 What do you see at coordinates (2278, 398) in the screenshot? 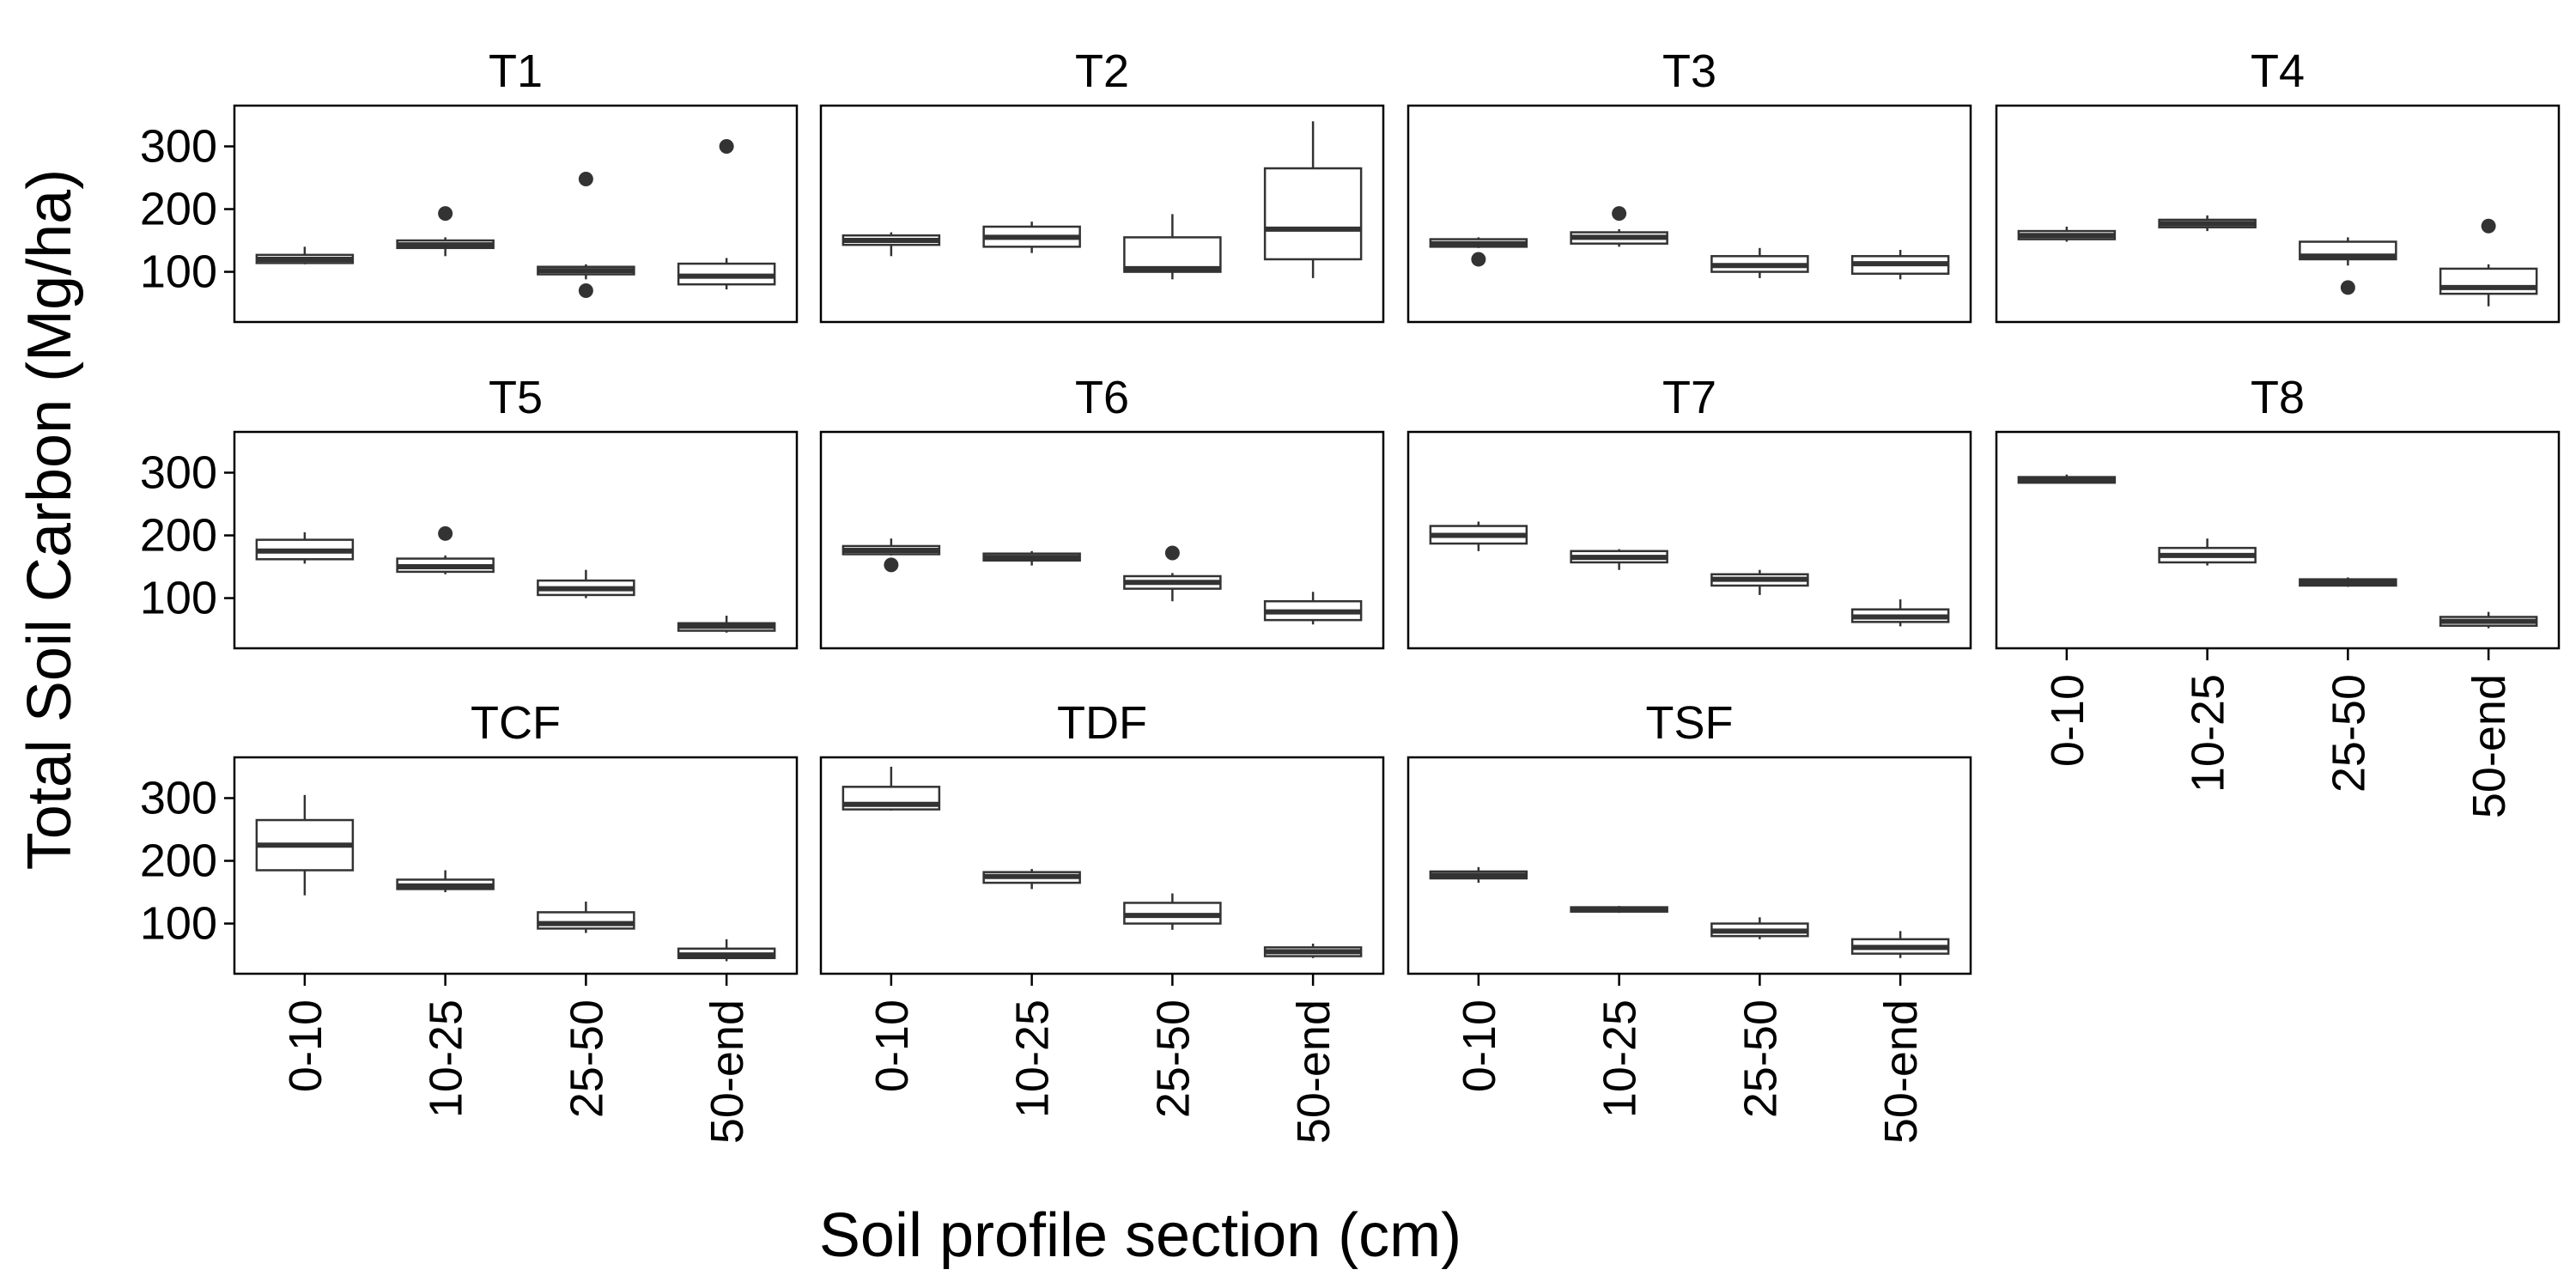
I see `facet-title: T8` at bounding box center [2278, 398].